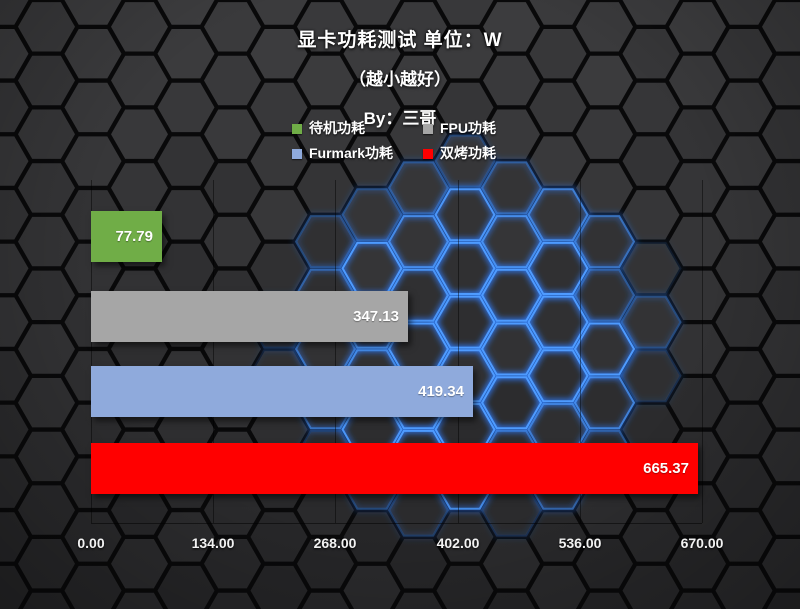 This screenshot has width=800, height=609. I want to click on legend-item-idle-power: 待机功耗, so click(357, 128).